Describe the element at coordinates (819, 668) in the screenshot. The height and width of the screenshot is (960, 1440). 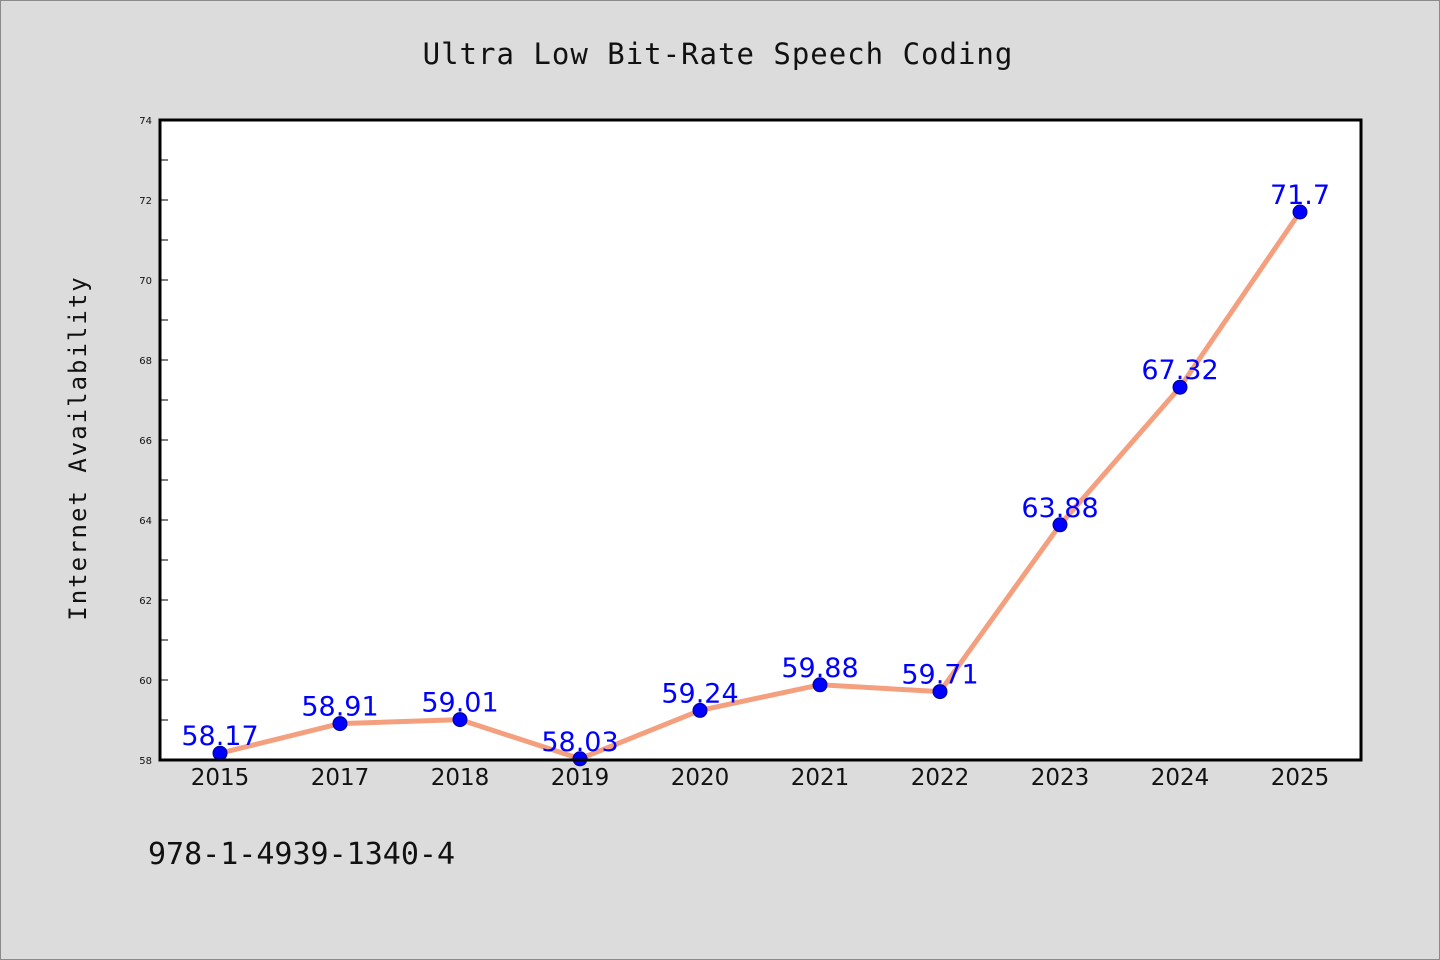
I see `data-label: 59.88` at that location.